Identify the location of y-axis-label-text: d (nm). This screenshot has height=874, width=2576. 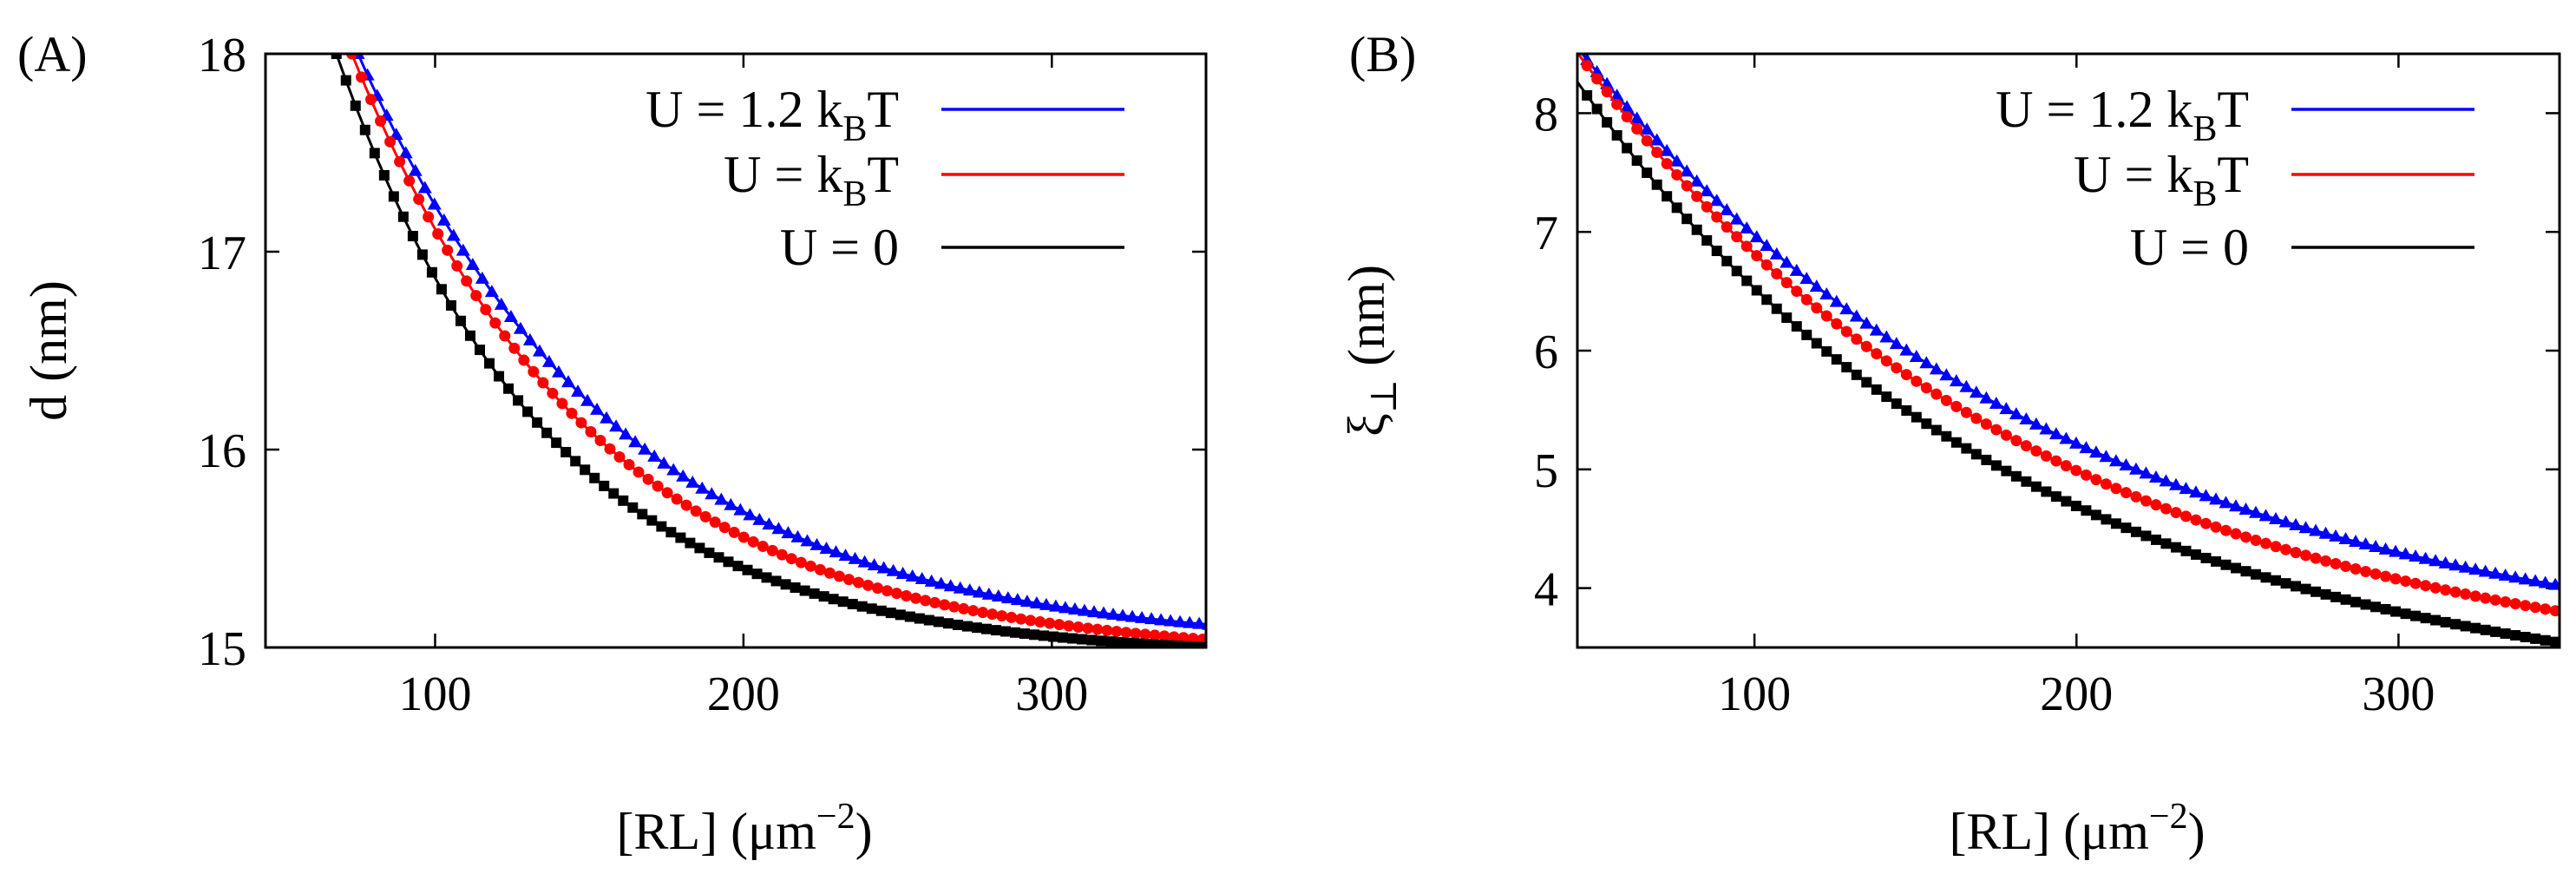
(48, 350).